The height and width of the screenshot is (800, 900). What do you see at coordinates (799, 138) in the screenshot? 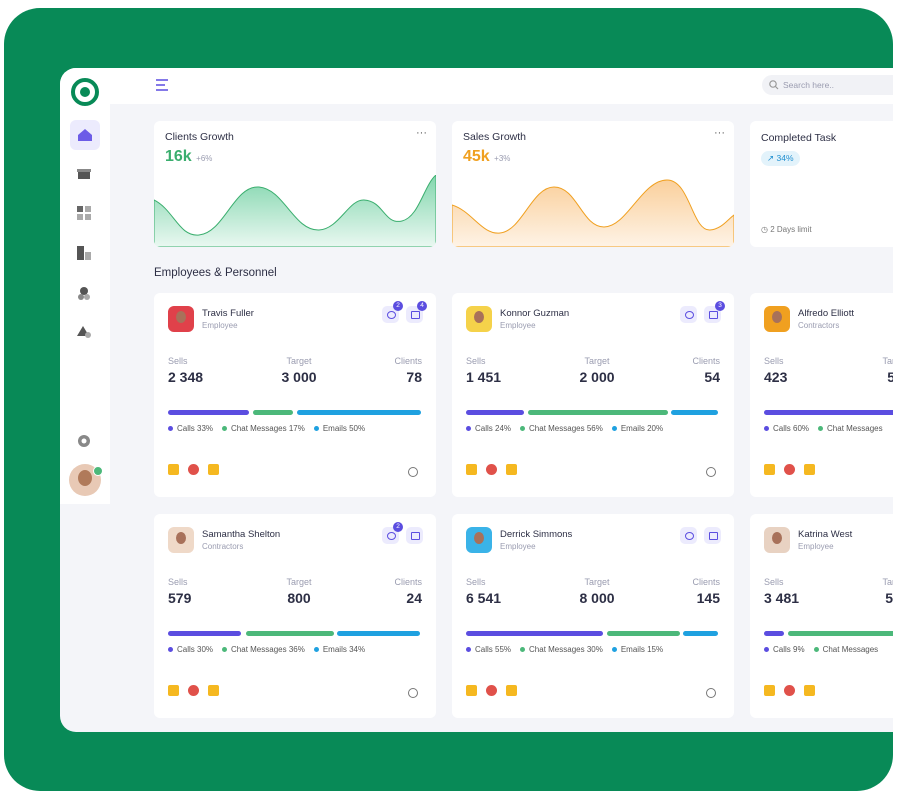
I see `card-title: Completed Task` at bounding box center [799, 138].